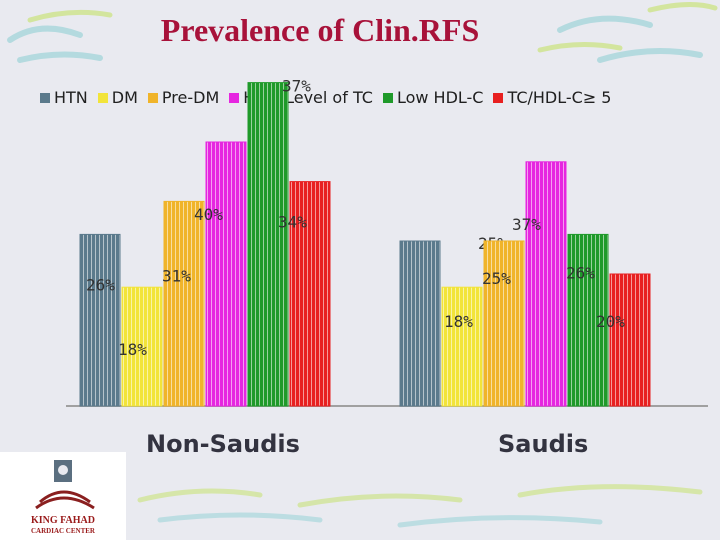  What do you see at coordinates (208, 214) in the screenshot?
I see `data-label: 40%` at bounding box center [208, 214].